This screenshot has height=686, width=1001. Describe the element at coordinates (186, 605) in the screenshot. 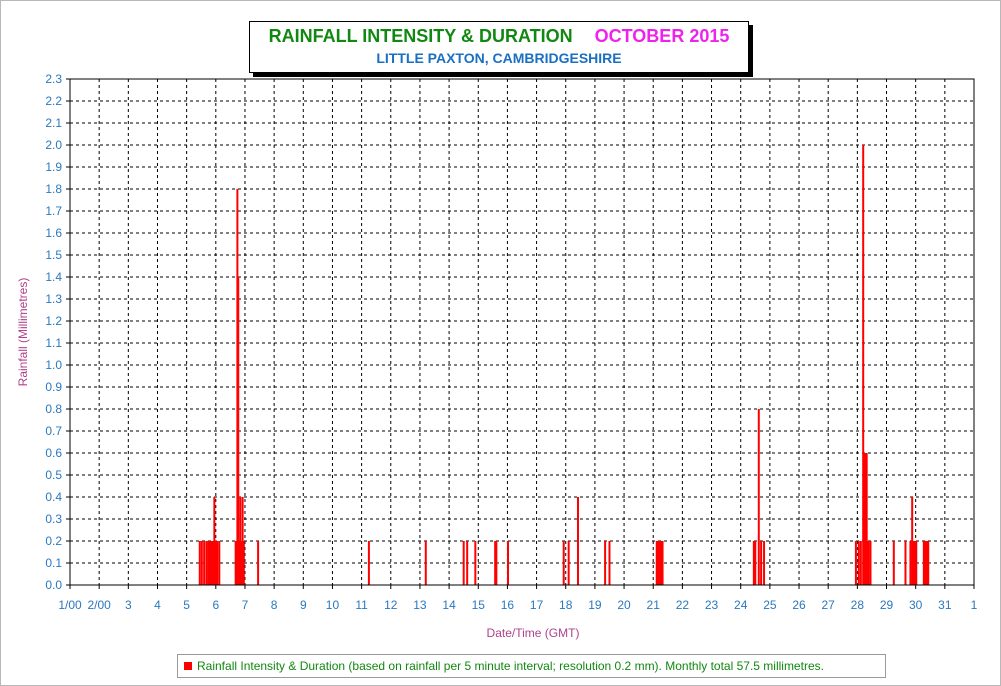

I see `x-tick-label: 5` at that location.